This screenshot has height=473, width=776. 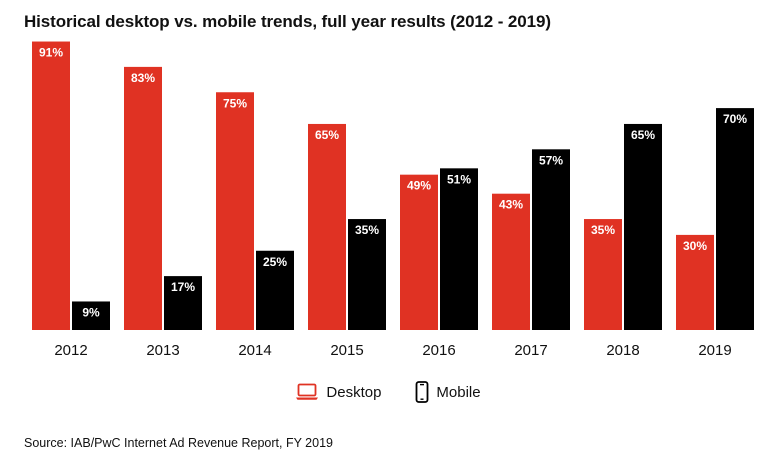 I want to click on bar-desktop-2012, so click(x=51, y=185).